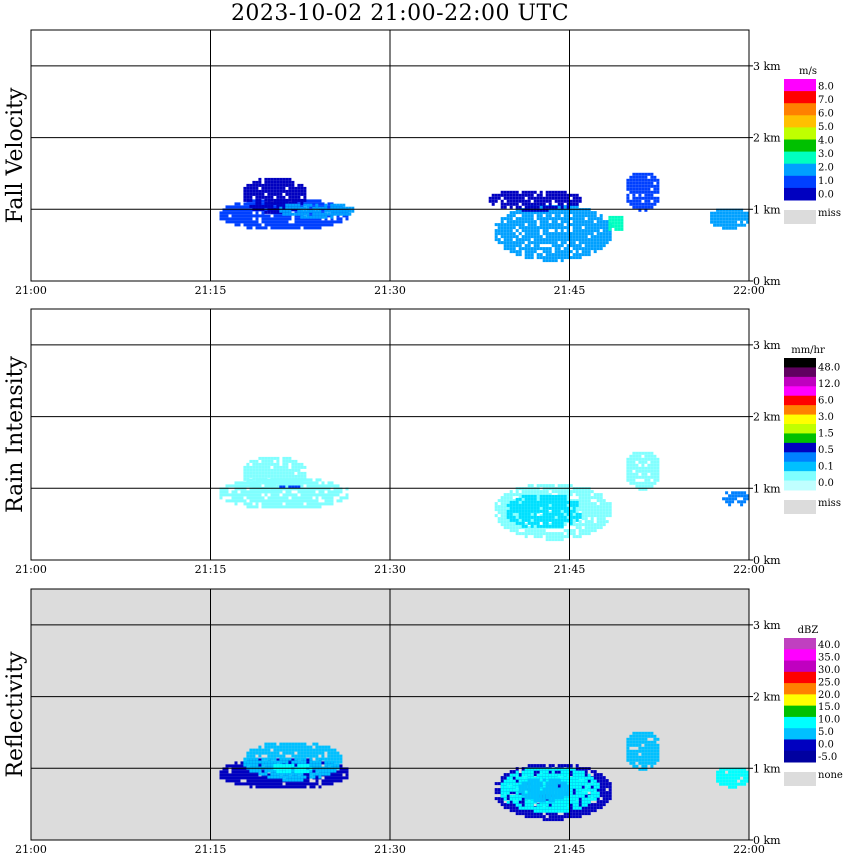 Image resolution: width=850 pixels, height=868 pixels. I want to click on colorbar-missing-label: miss, so click(829, 503).